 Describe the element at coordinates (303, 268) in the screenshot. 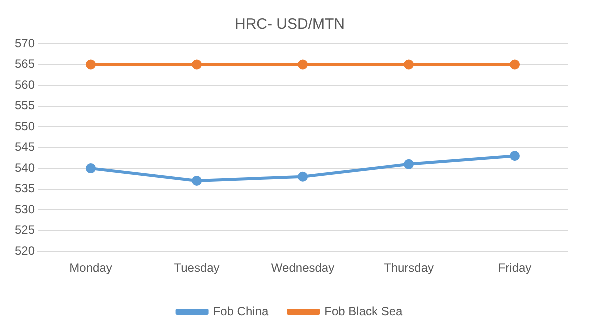

I see `x-tick-label: Wednesday` at that location.